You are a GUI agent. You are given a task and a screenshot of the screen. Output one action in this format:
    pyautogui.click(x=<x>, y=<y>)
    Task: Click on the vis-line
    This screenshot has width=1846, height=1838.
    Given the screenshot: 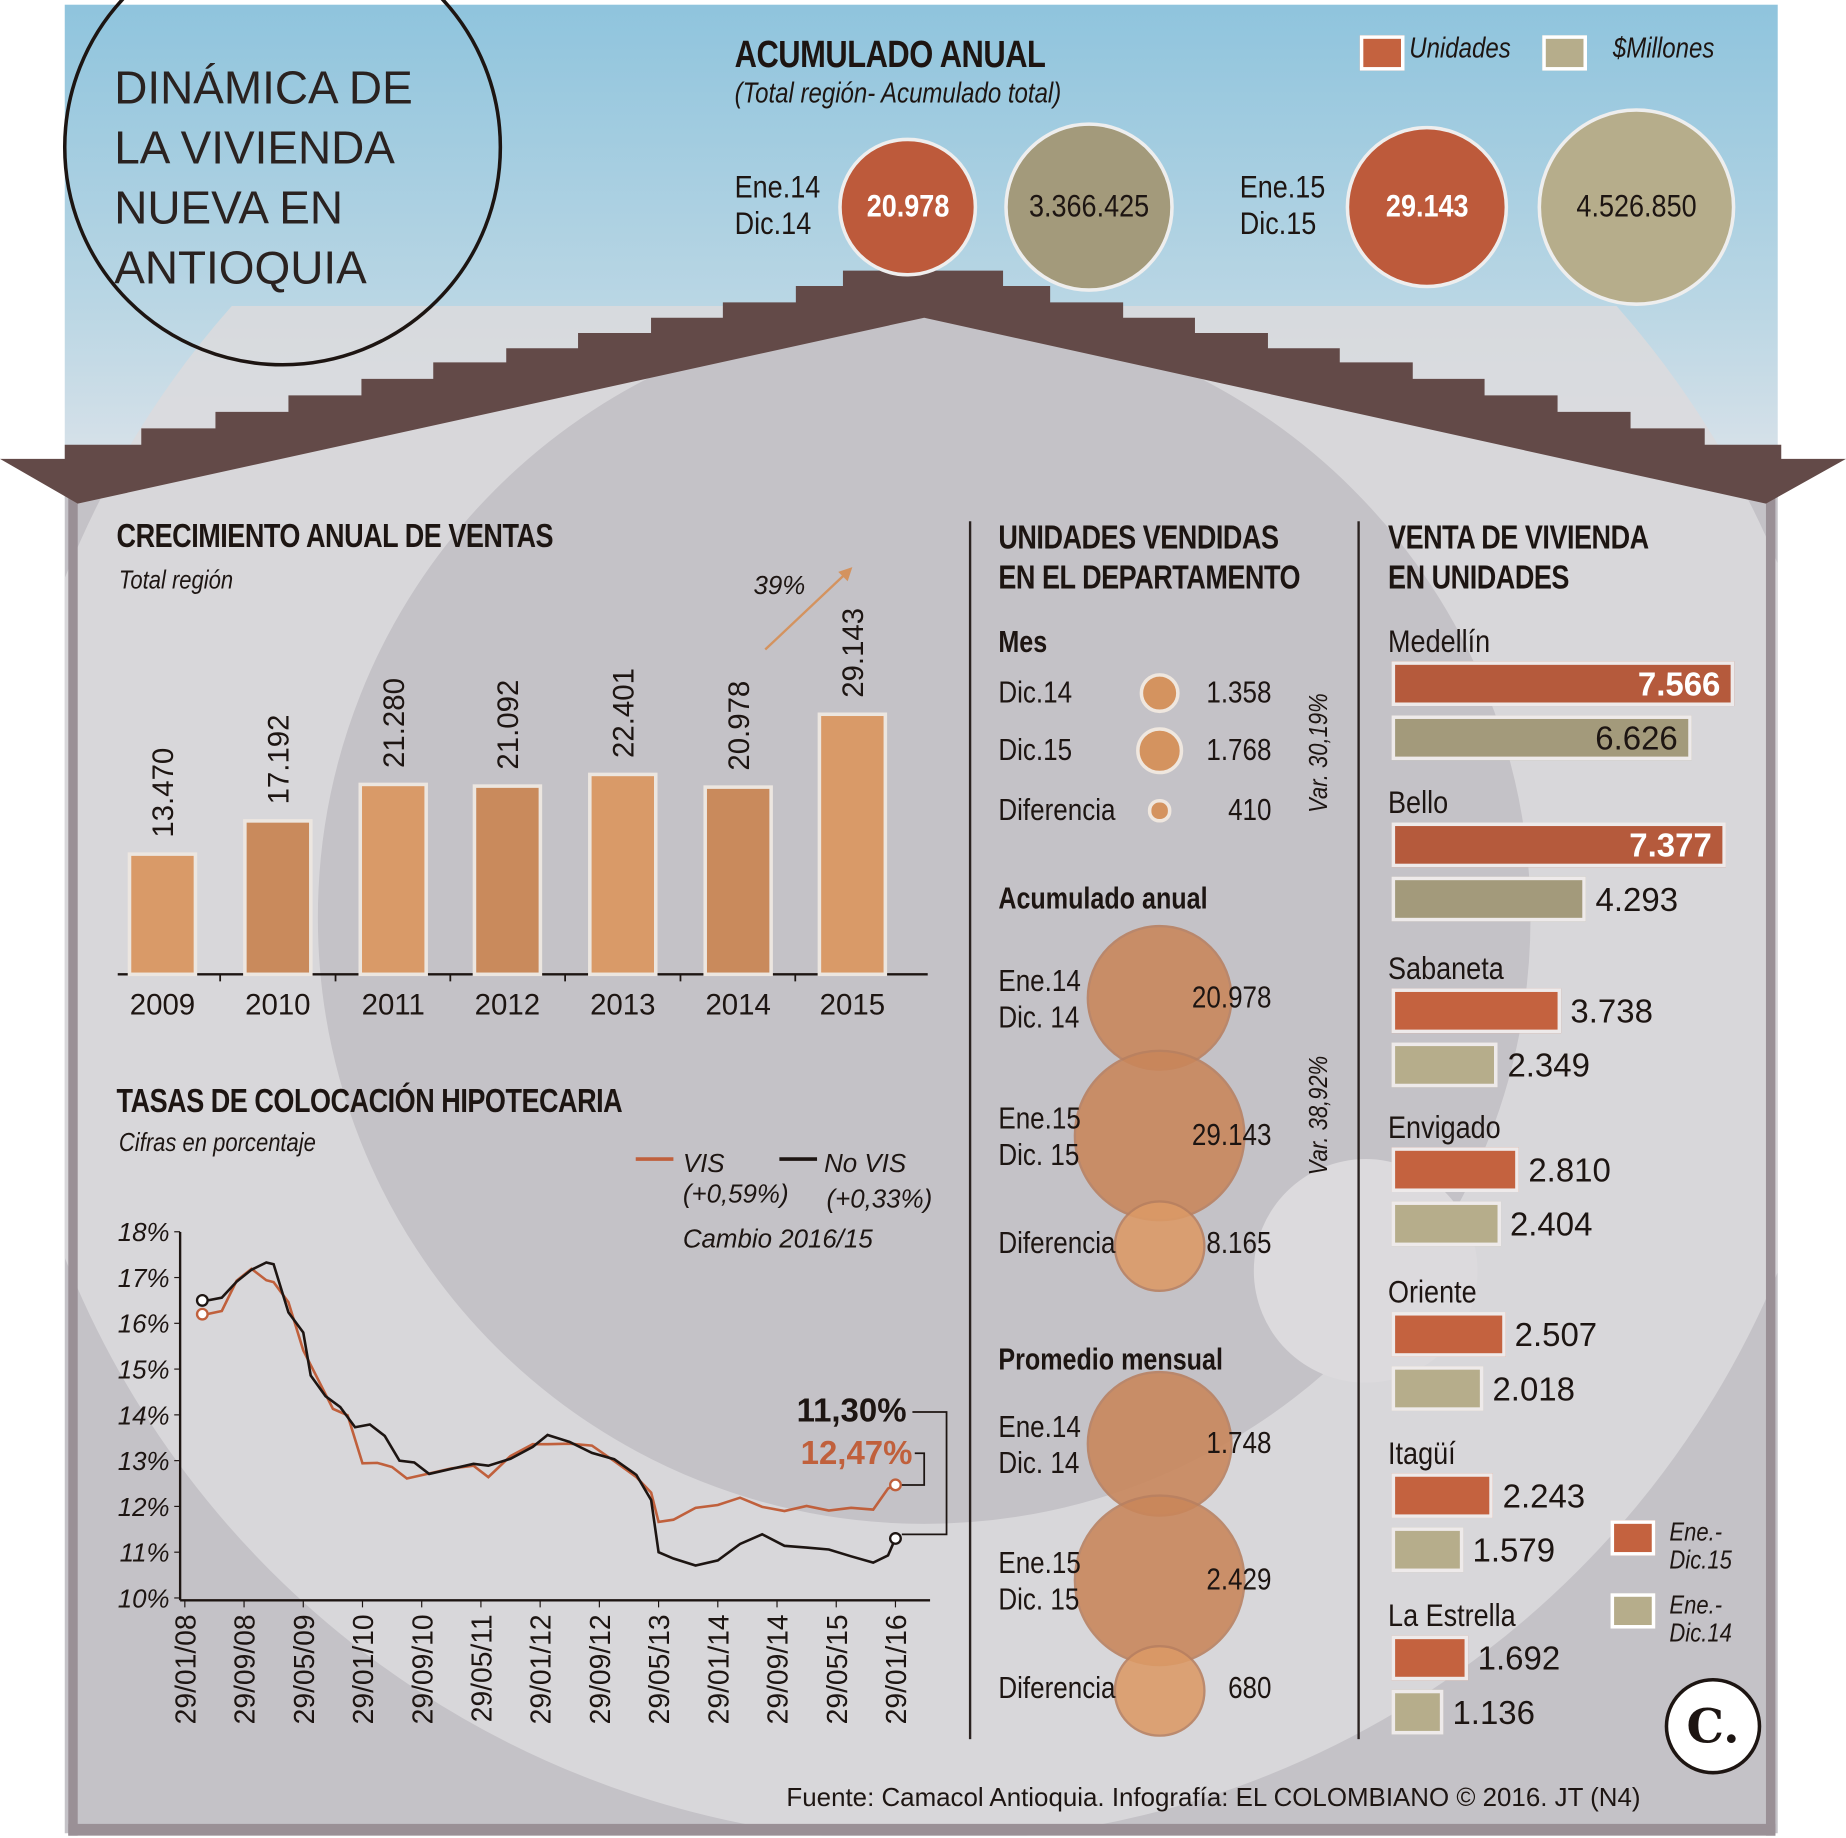 What is the action you would take?
    pyautogui.click(x=551, y=1395)
    